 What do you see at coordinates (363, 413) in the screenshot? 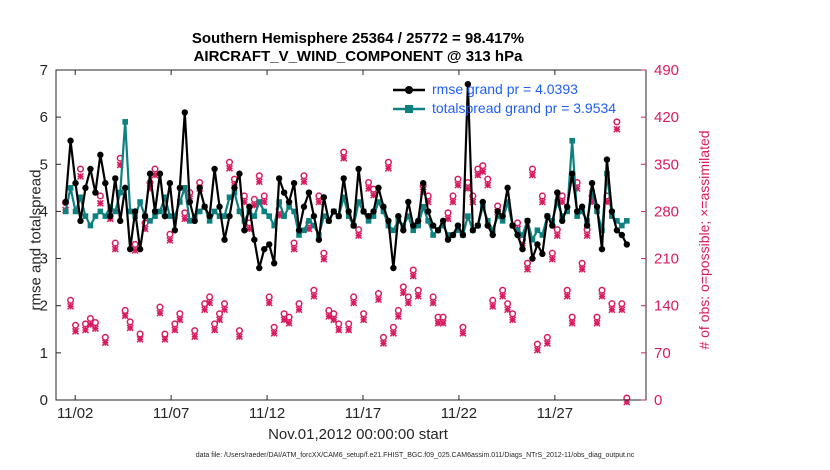
I see `x-tick-label: 11/17` at bounding box center [363, 413].